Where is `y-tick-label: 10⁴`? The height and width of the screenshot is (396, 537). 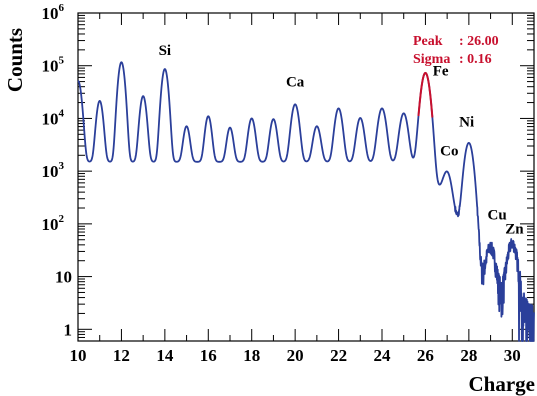 y-tick-label: 10⁴ is located at coordinates (53, 117).